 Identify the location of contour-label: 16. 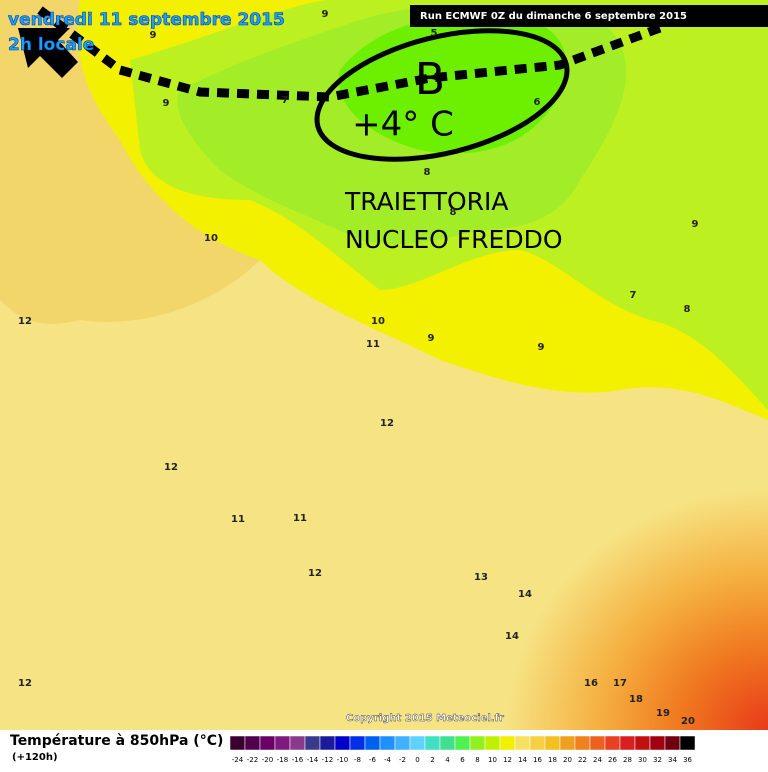
(591, 683).